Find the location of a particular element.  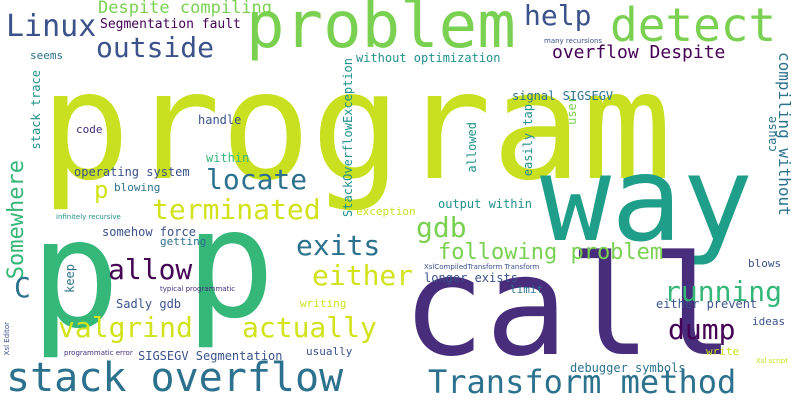

word-exception: exception is located at coordinates (386, 211).